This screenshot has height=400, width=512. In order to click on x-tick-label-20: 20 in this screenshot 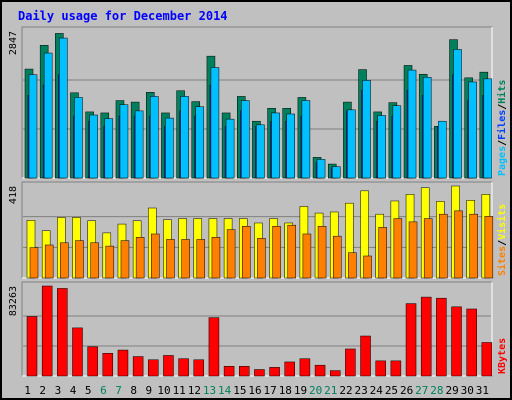, I will do `click(315, 390)`.